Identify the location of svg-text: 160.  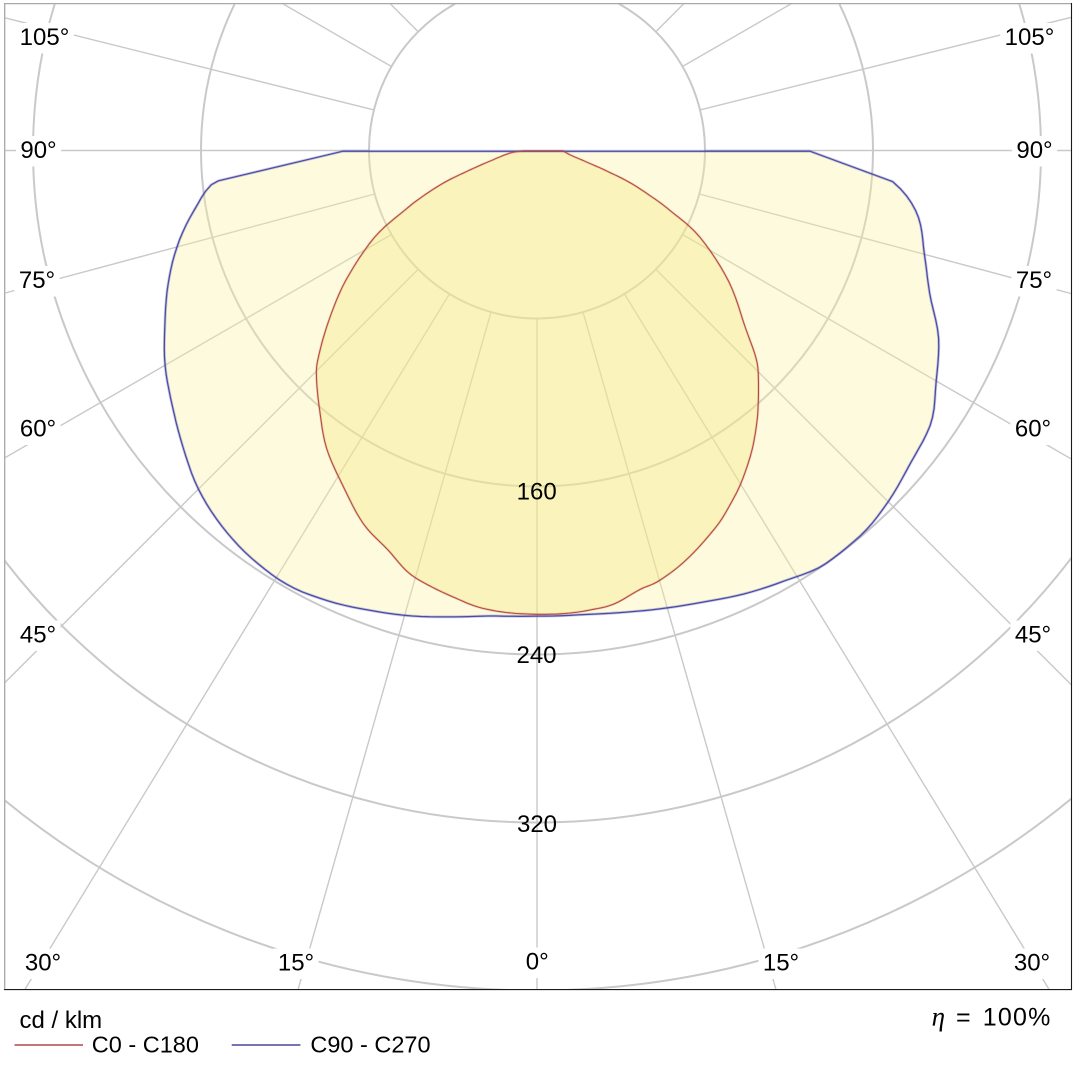
(537, 492).